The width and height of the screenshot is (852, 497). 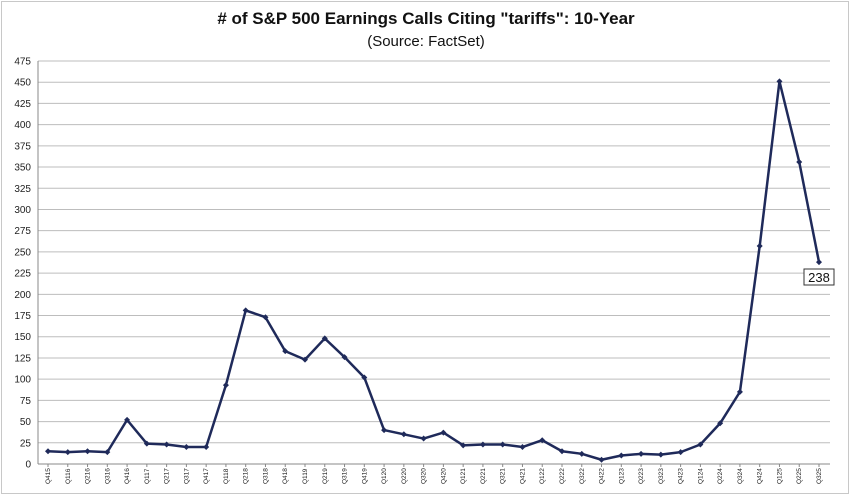 What do you see at coordinates (22, 274) in the screenshot?
I see `y-tick-label: 225` at bounding box center [22, 274].